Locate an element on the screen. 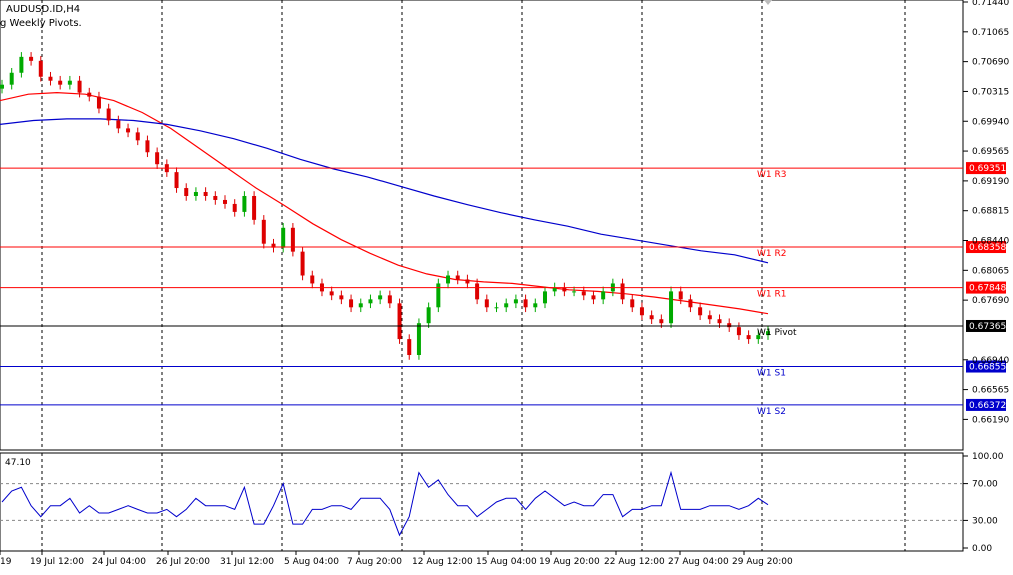  level-name: W1 Pivot is located at coordinates (777, 333).